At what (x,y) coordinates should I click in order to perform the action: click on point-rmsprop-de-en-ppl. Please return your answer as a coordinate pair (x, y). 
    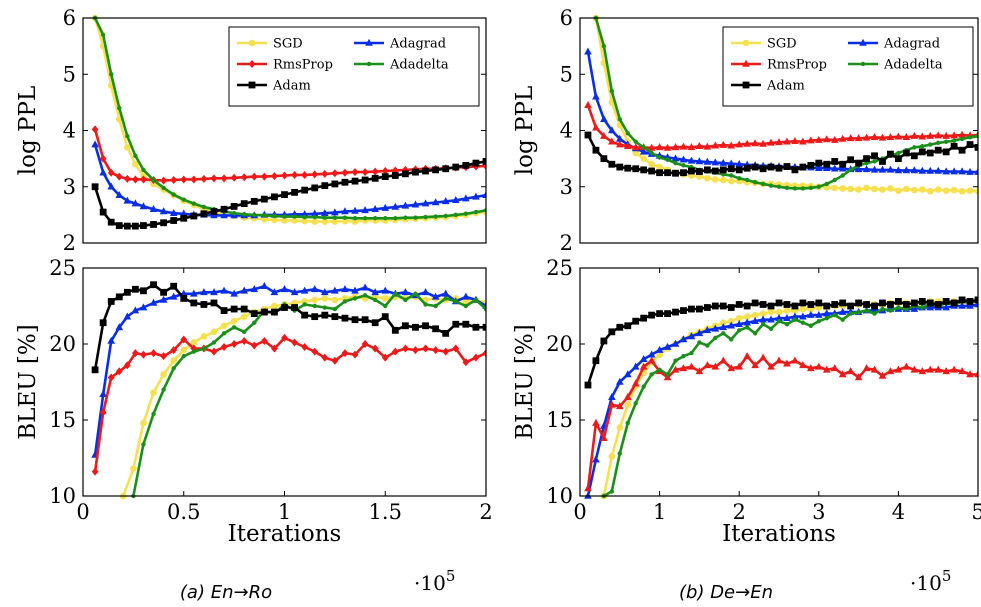
    Looking at the image, I should click on (954, 135).